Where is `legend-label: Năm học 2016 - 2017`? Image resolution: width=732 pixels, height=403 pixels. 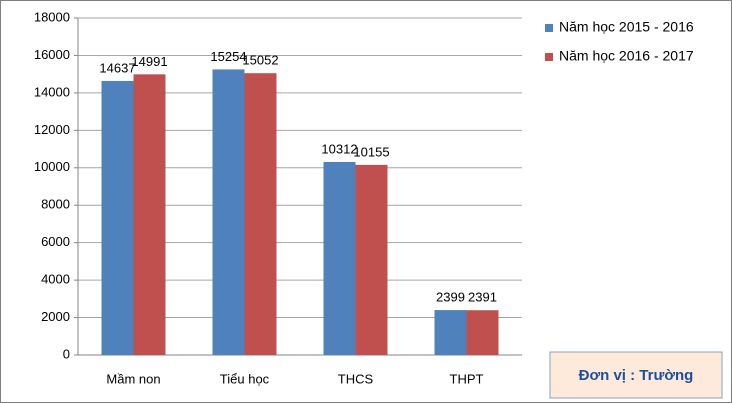 legend-label: Năm học 2016 - 2017 is located at coordinates (626, 56).